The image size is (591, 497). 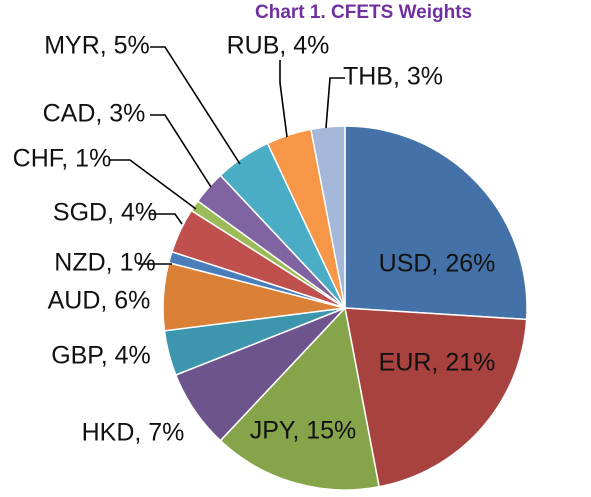 I want to click on leader-line-cad, so click(x=181, y=151).